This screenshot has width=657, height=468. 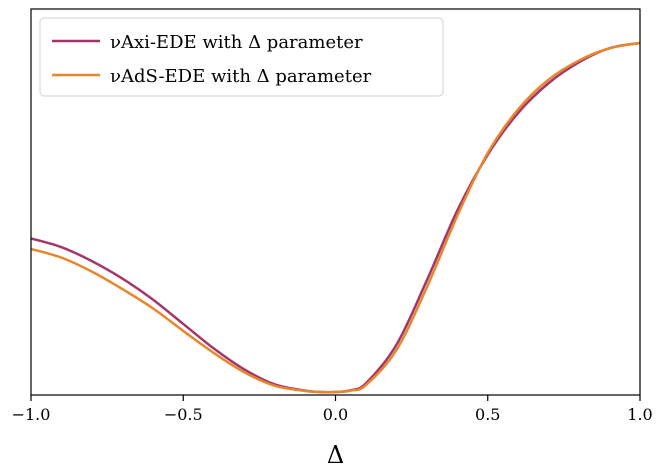 What do you see at coordinates (639, 414) in the screenshot?
I see `x-tick-label: 1.0` at bounding box center [639, 414].